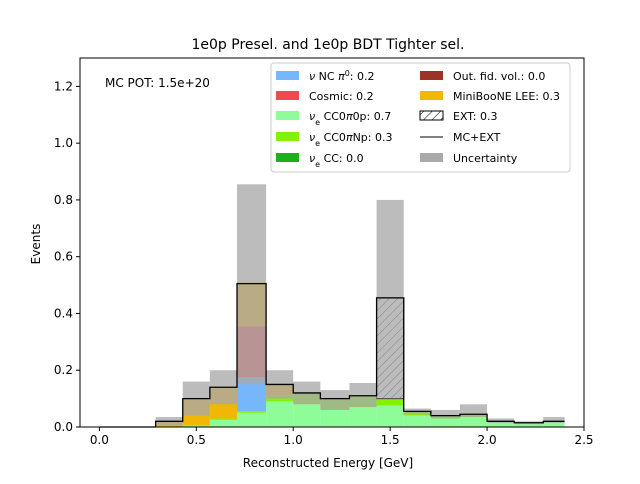  Describe the element at coordinates (506, 96) in the screenshot. I see `legend-label: MiniBooNE LEE: 0.3` at that location.